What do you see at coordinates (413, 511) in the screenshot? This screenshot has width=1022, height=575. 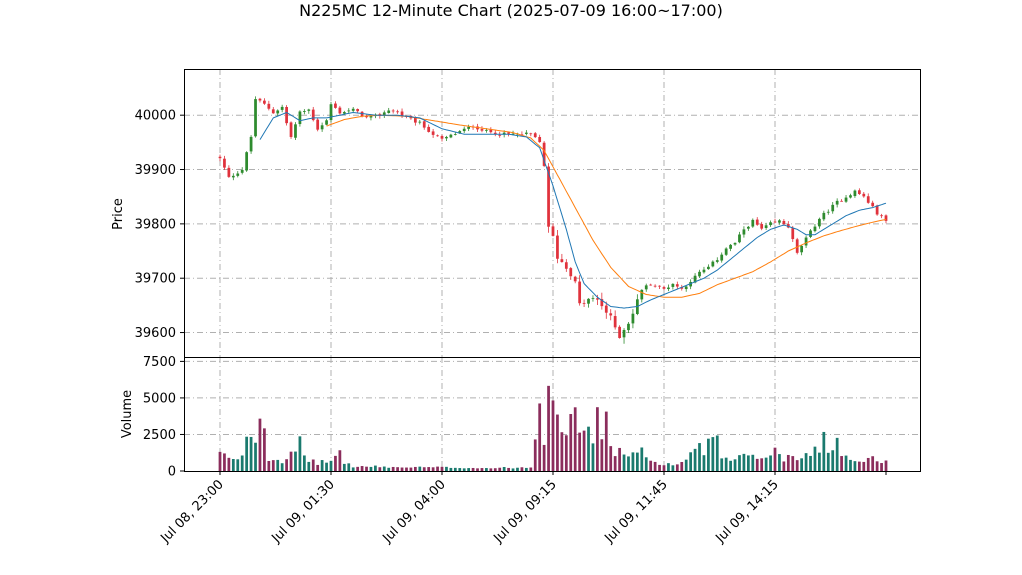 I see `x-tick-label: Jul 09, 04:00` at bounding box center [413, 511].